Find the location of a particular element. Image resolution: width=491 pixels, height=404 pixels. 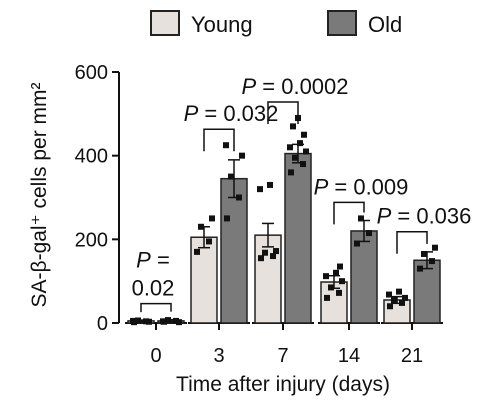

x-tick-label: 21 is located at coordinates (412, 356).